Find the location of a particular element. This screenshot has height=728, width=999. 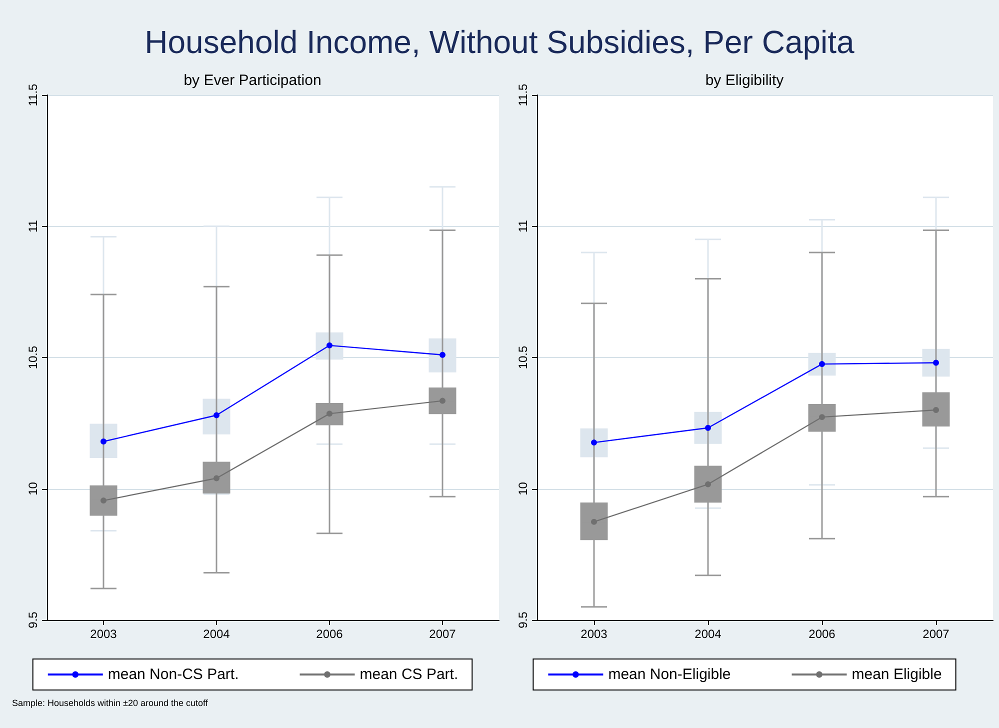

legend-label: mean Non-Eligible is located at coordinates (669, 674).